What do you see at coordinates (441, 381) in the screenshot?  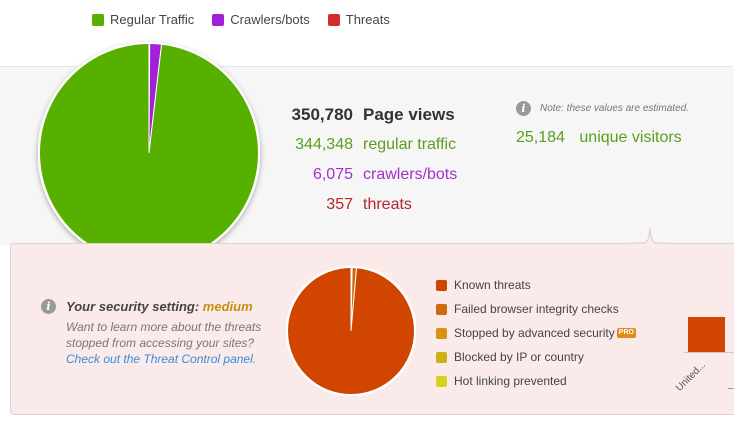 I see `swatch-hotlinking` at bounding box center [441, 381].